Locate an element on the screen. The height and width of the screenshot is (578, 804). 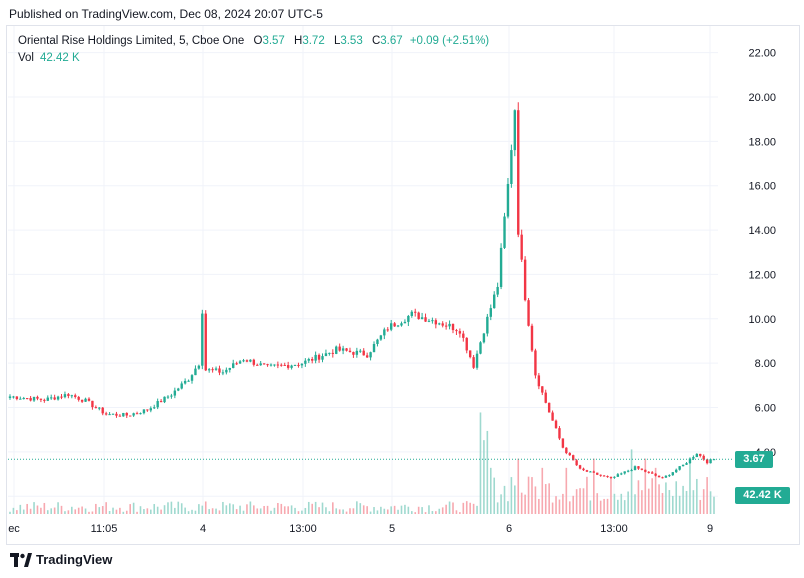
y-tick-label: 12.00 is located at coordinates (762, 275).